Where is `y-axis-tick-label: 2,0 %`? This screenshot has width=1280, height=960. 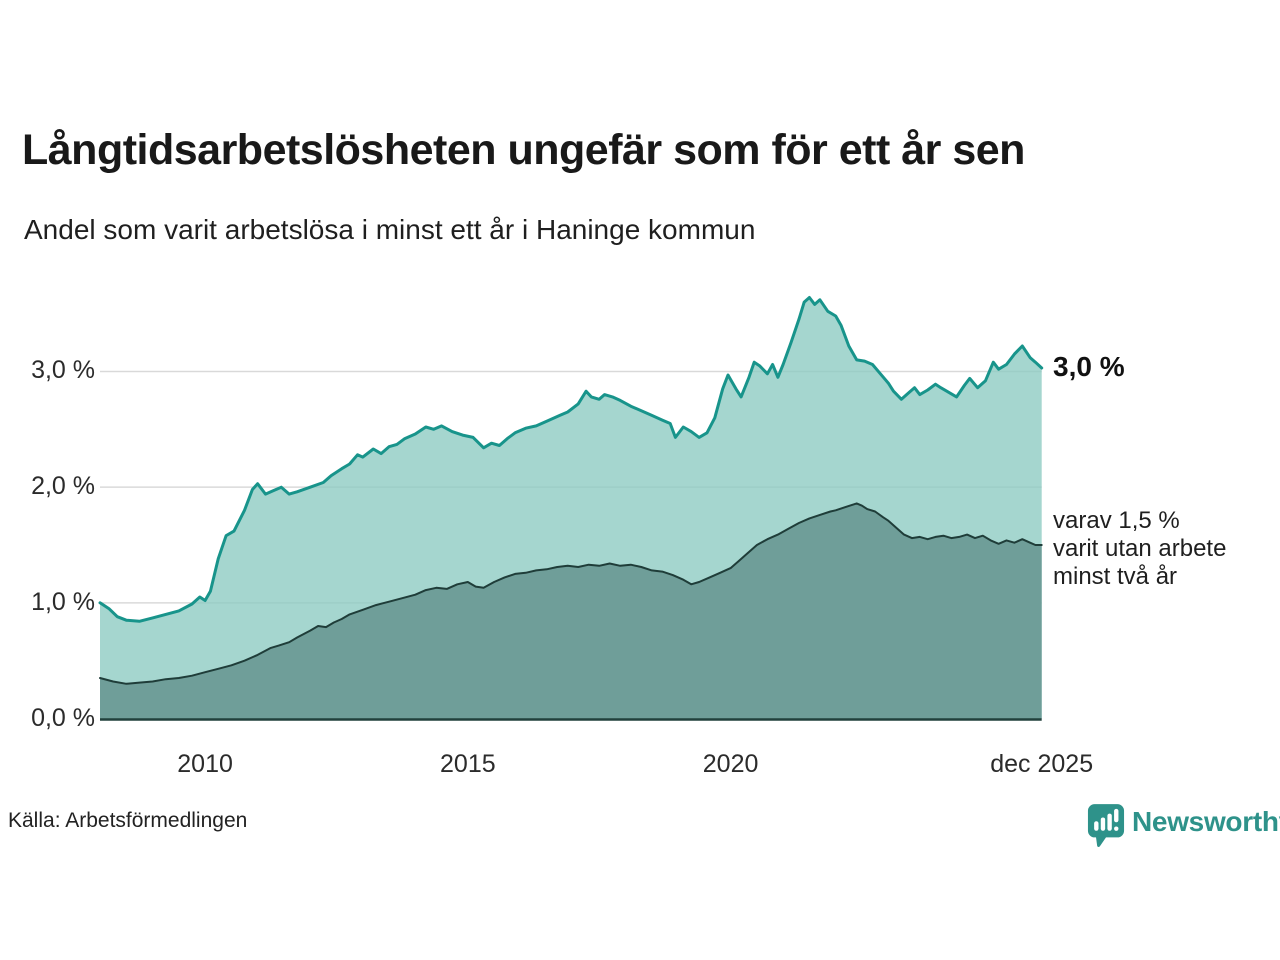
y-axis-tick-label: 2,0 % is located at coordinates (63, 486).